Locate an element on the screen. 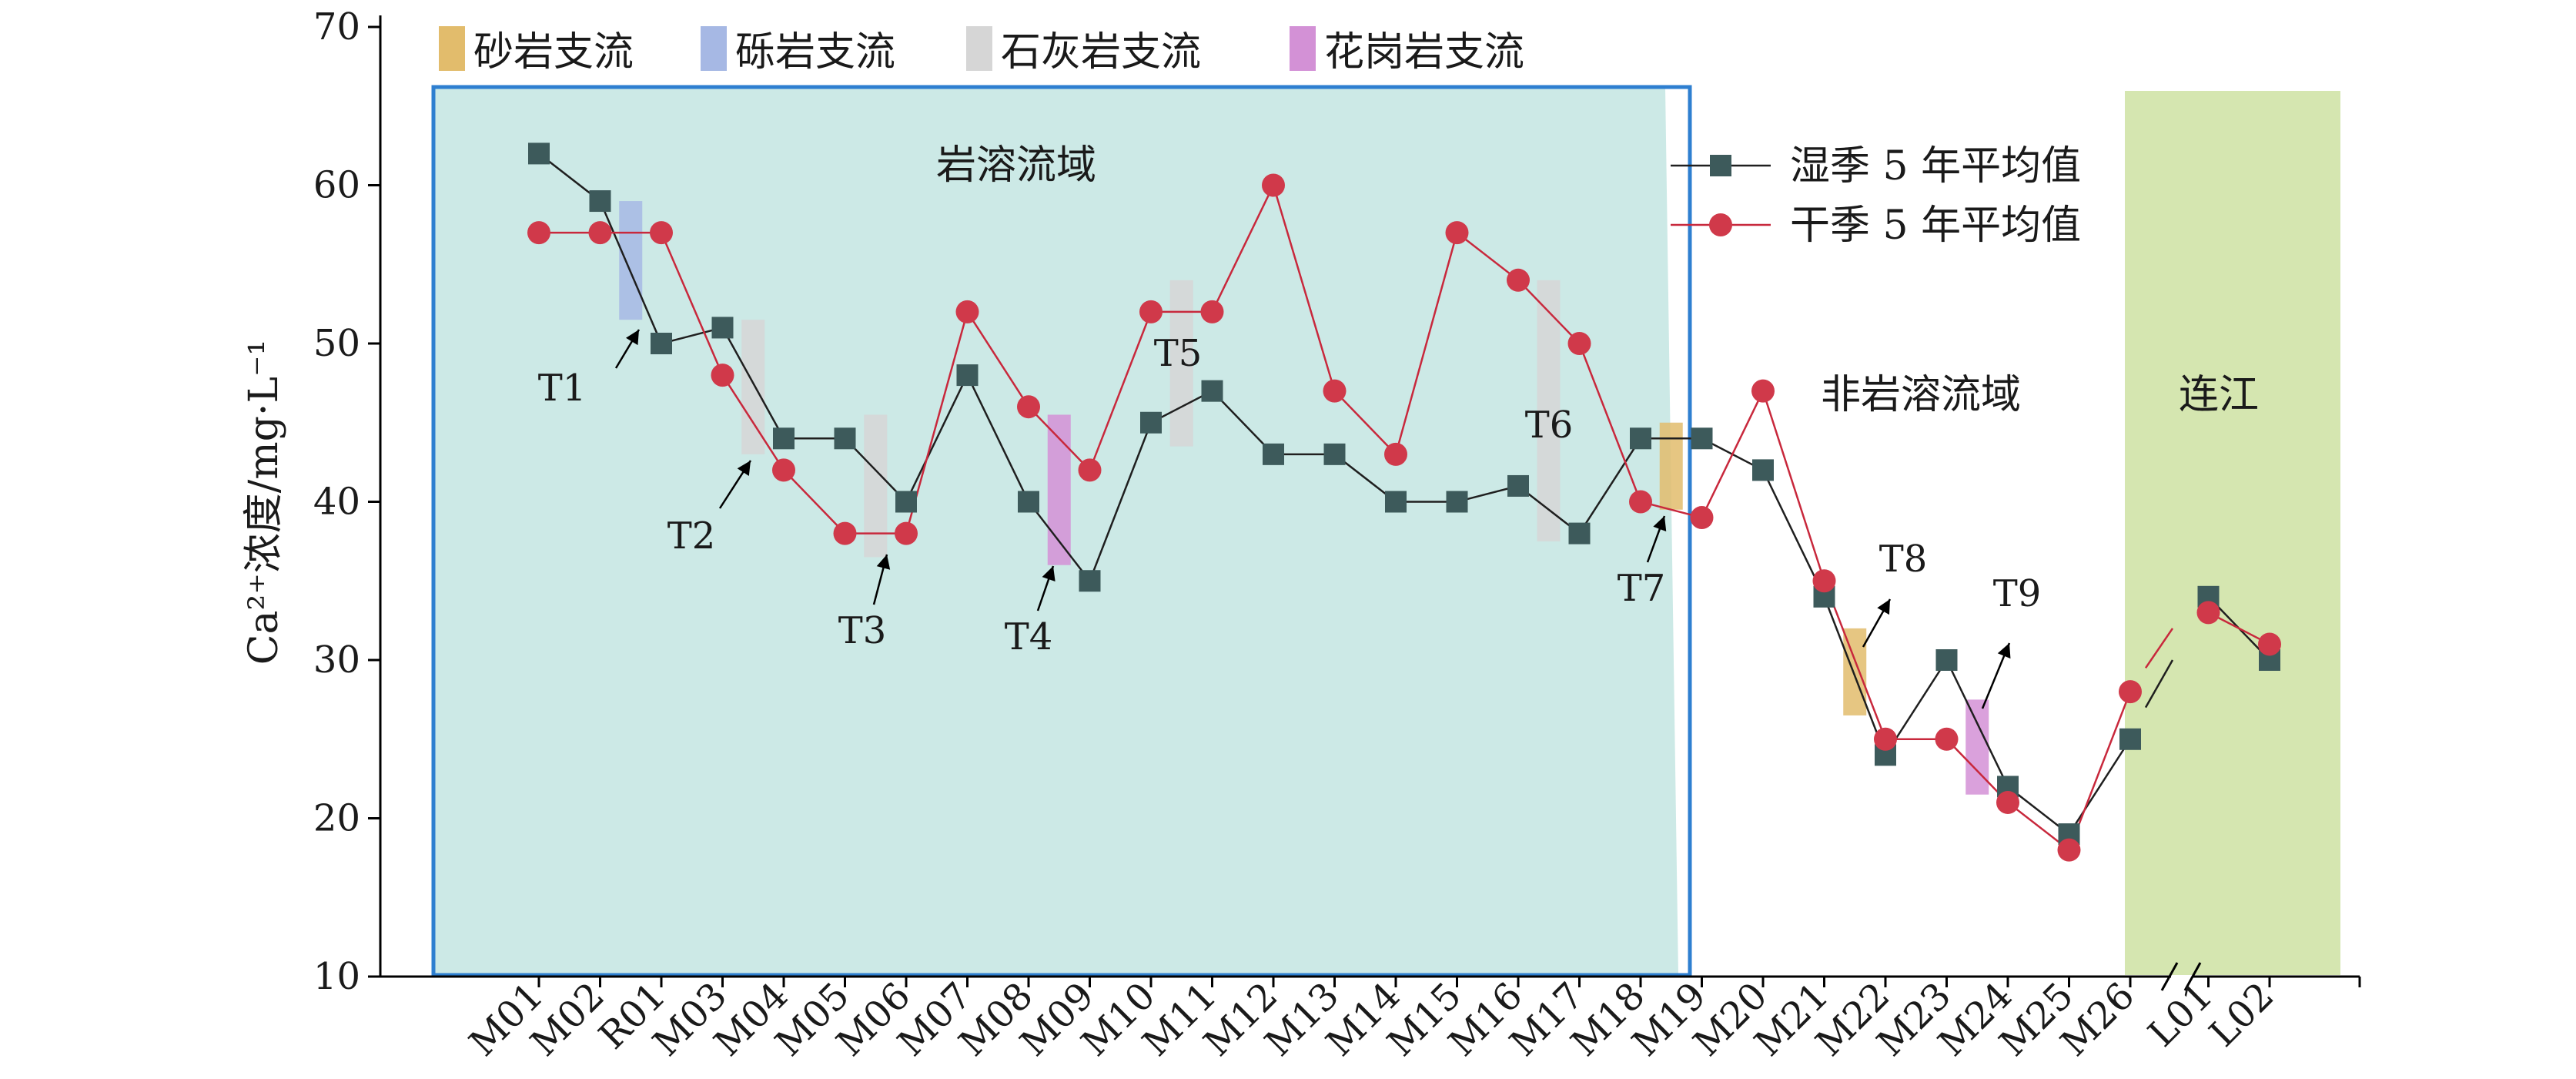  data-point-dry-m15 is located at coordinates (1457, 233).